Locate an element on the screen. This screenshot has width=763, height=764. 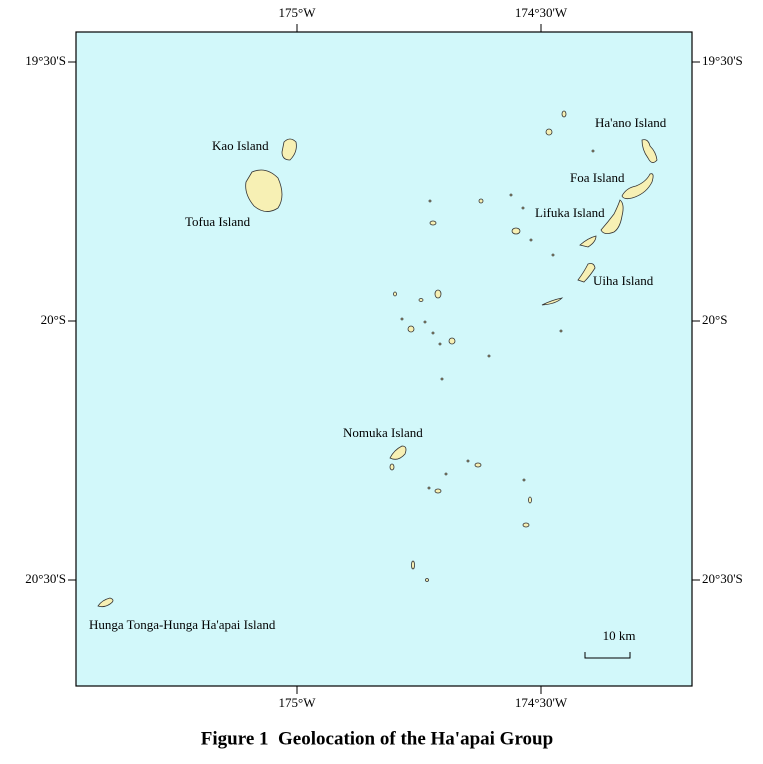
place-label: Ha'ano Island is located at coordinates (631, 122).